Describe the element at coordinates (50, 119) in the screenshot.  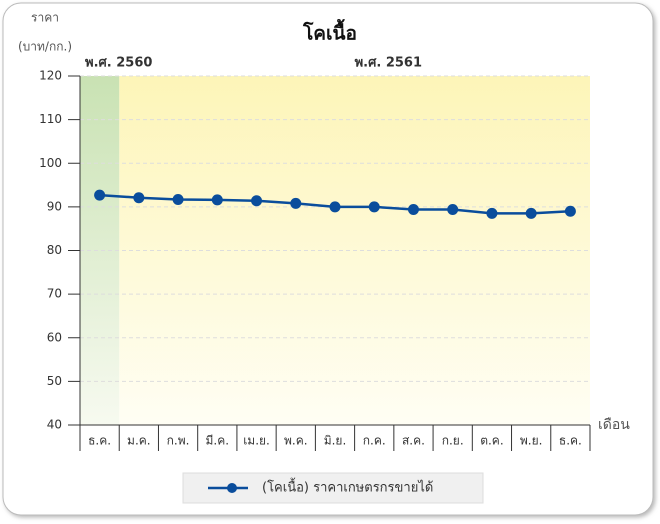
I see `y-tick-label: 110` at that location.